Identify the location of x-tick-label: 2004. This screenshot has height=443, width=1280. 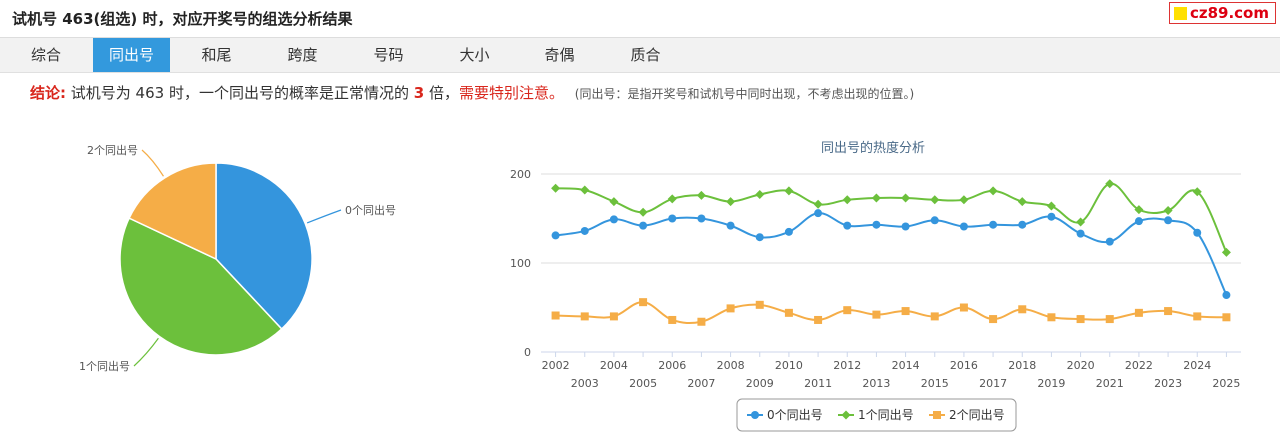
(614, 365).